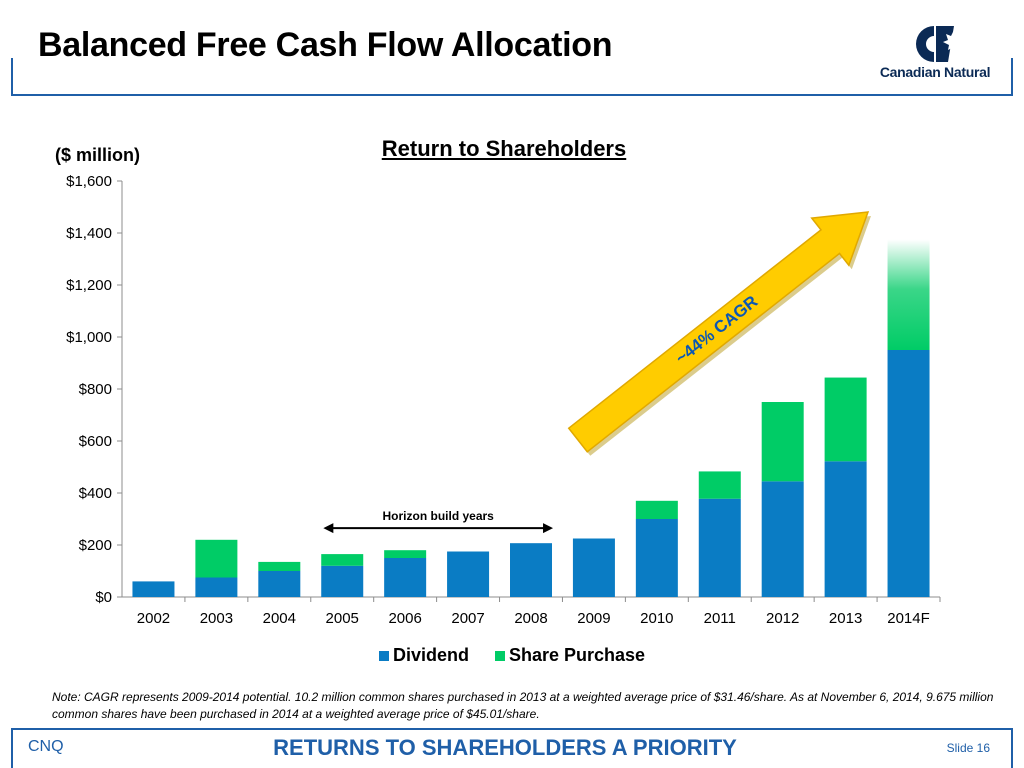  I want to click on bar-dividend-2013, so click(845, 529).